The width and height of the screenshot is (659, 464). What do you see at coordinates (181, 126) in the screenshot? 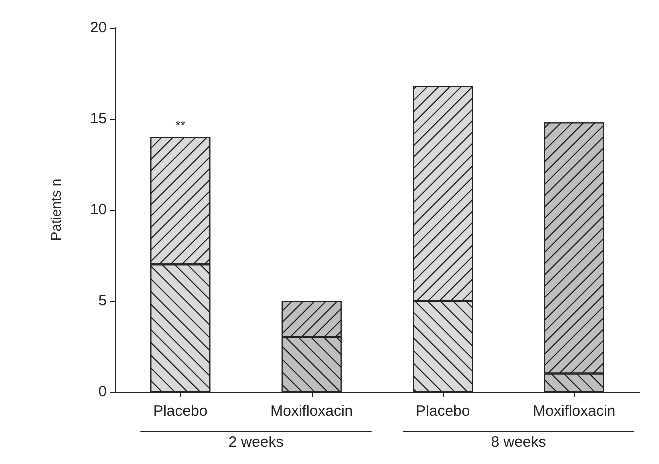
I see `data-label: **` at bounding box center [181, 126].